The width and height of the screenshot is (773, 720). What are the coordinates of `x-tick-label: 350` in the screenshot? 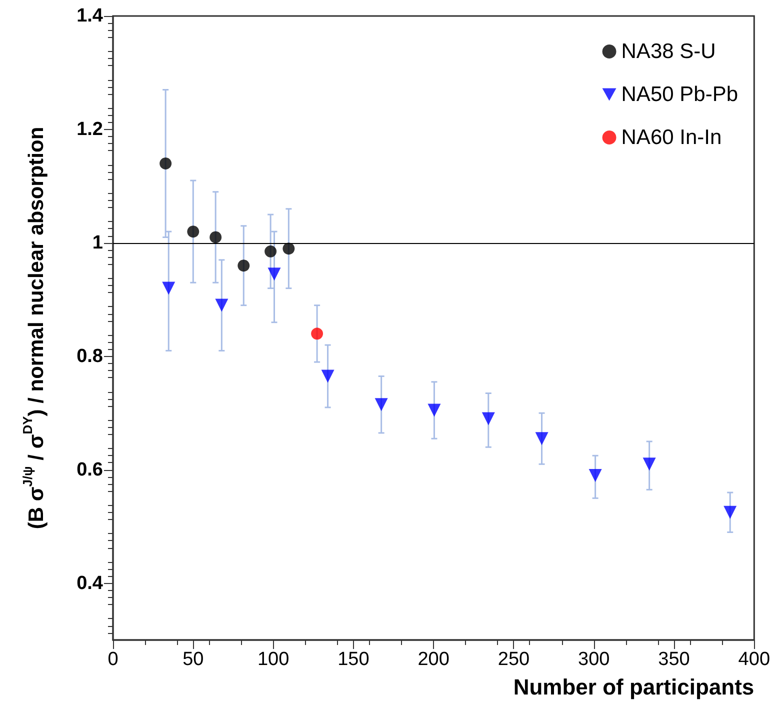 It's located at (674, 659).